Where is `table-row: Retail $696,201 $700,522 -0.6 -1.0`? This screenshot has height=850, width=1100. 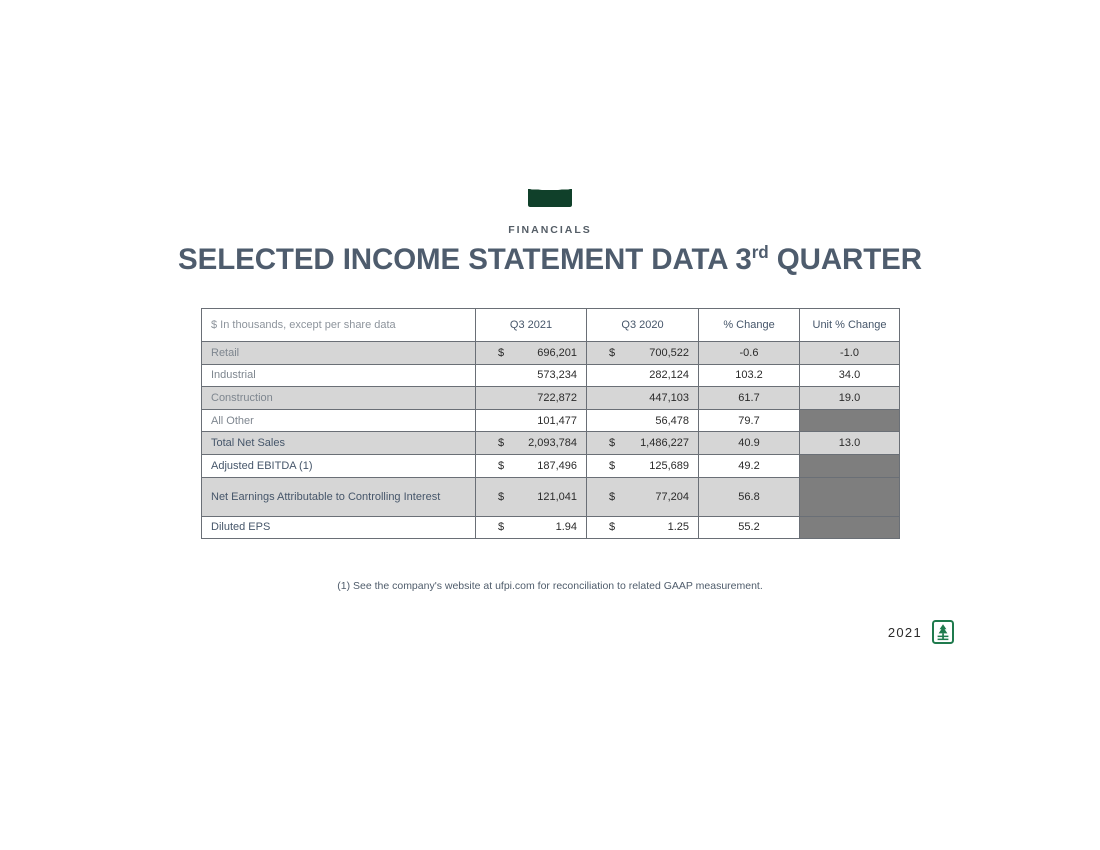
table-row: Retail $696,201 $700,522 -0.6 -1.0 is located at coordinates (550, 353).